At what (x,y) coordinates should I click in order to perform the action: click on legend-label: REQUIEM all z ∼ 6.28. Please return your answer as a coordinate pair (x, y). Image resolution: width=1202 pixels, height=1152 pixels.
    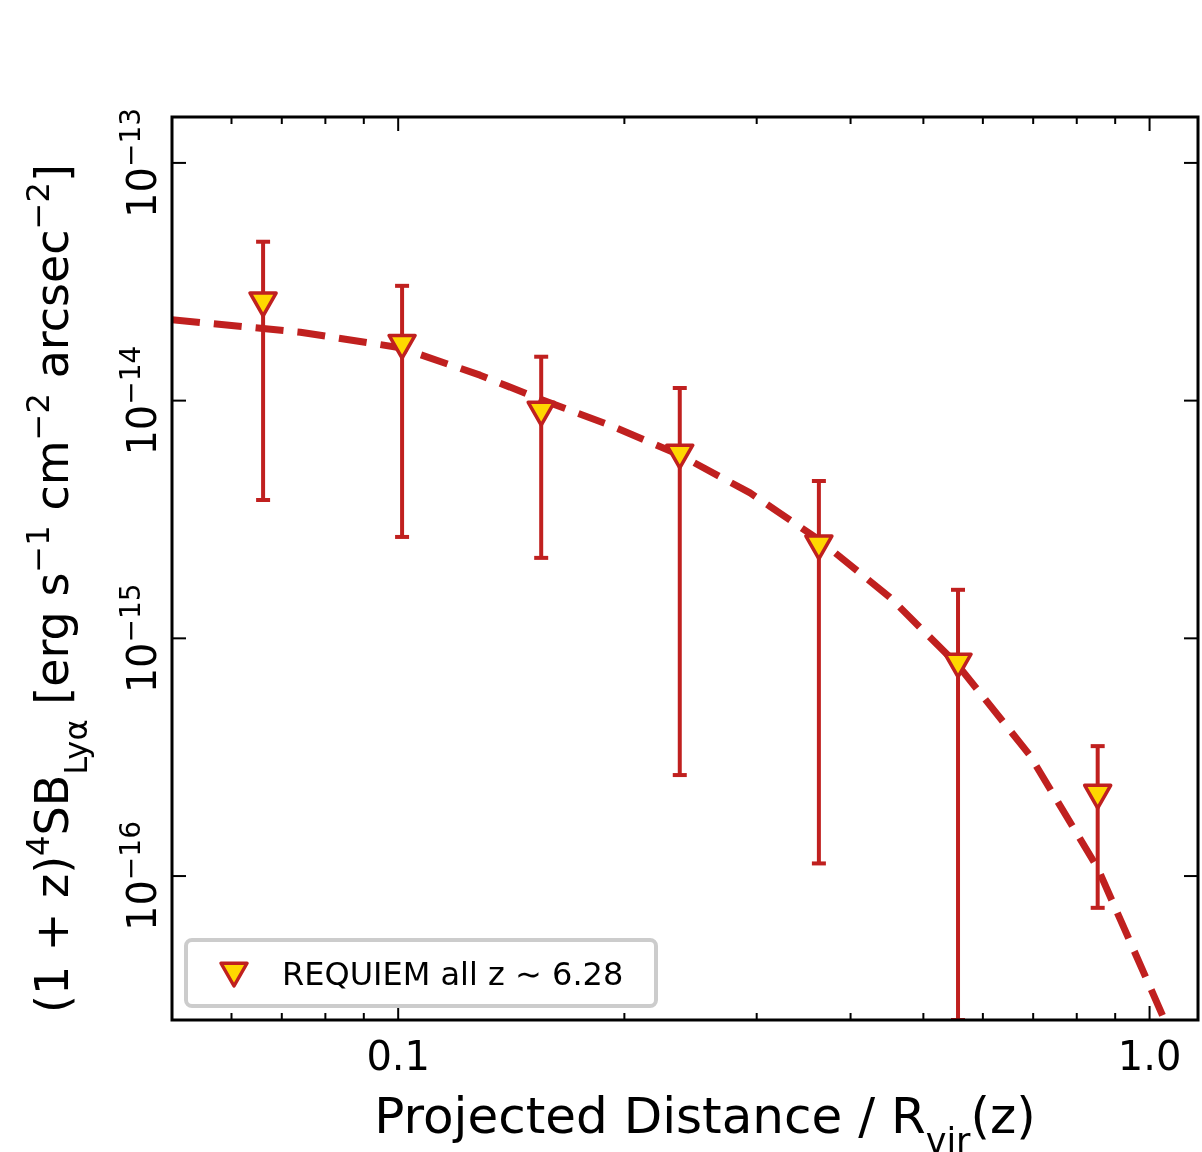
    Looking at the image, I should click on (453, 974).